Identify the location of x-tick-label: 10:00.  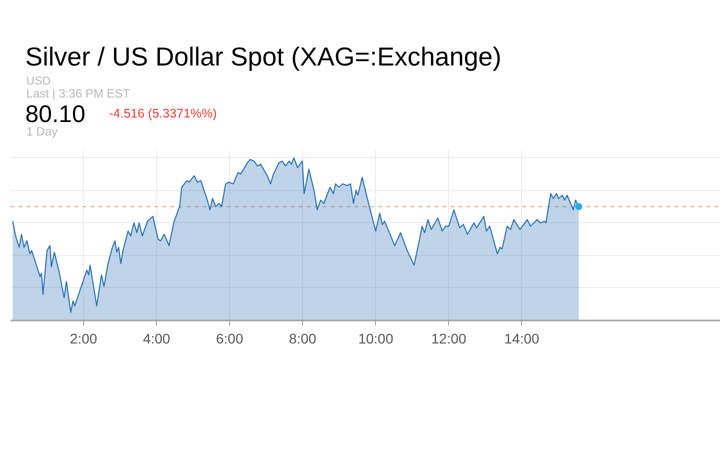
(376, 338).